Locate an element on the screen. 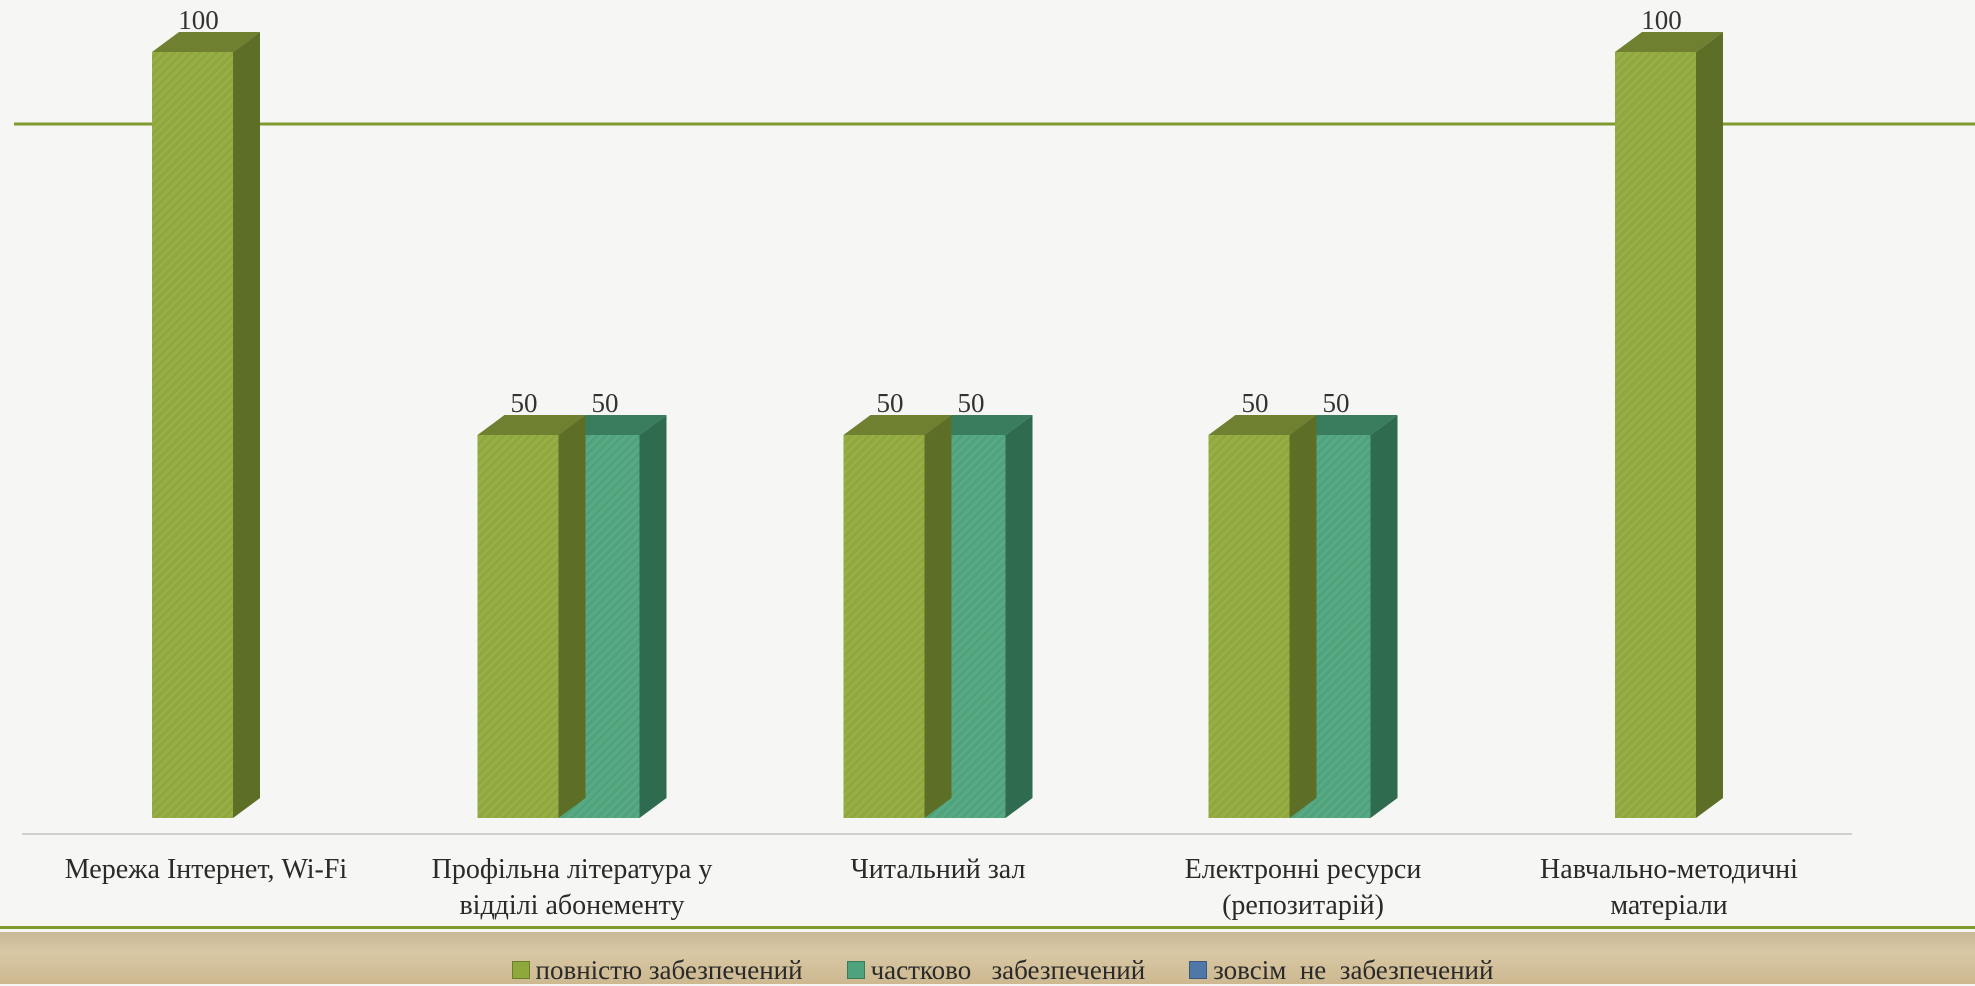 The width and height of the screenshot is (1975, 986). category-label-line: матеріали is located at coordinates (1669, 905).